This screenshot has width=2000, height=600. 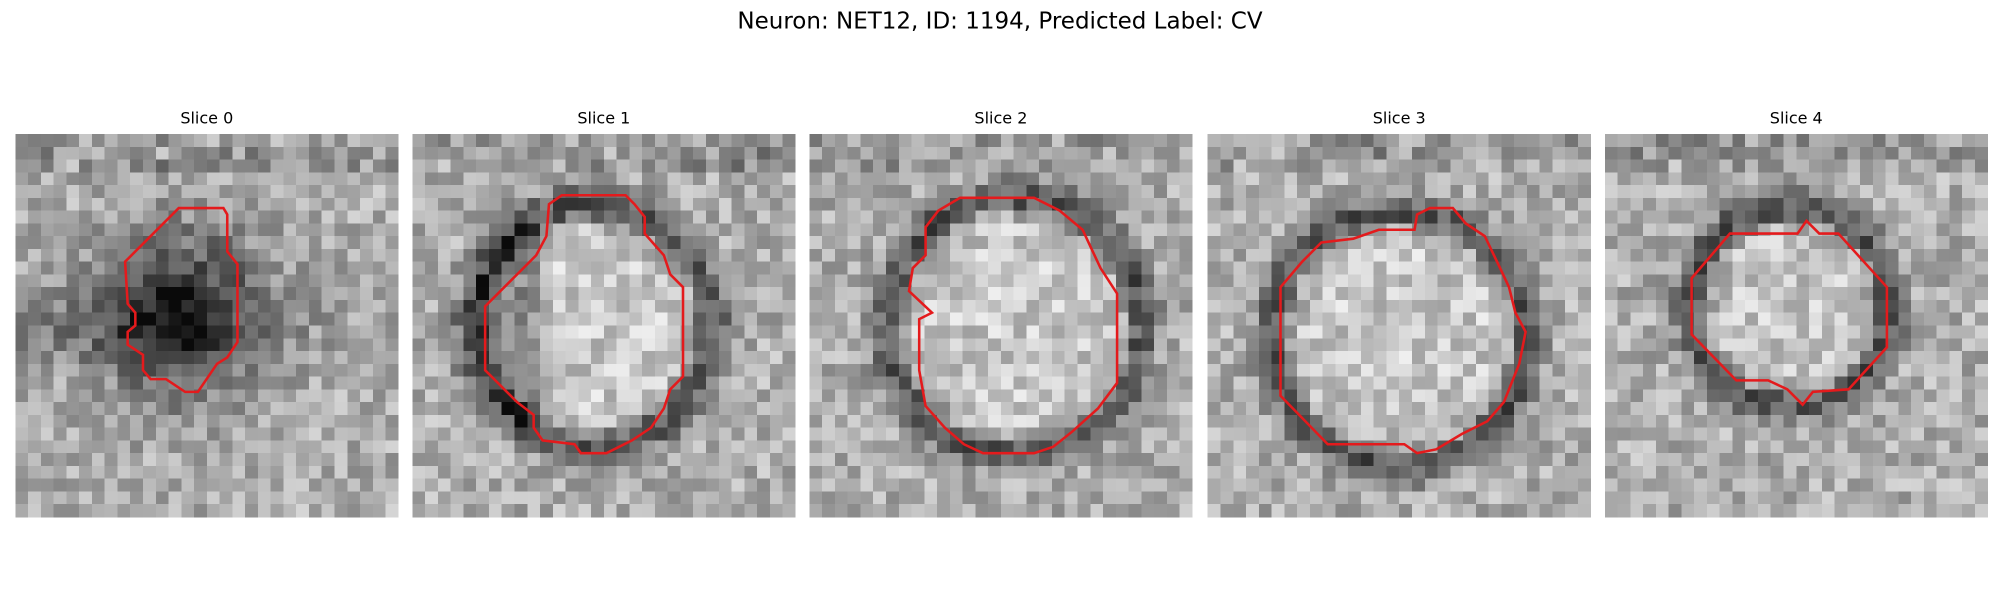 What do you see at coordinates (1013, 325) in the screenshot?
I see `contour` at bounding box center [1013, 325].